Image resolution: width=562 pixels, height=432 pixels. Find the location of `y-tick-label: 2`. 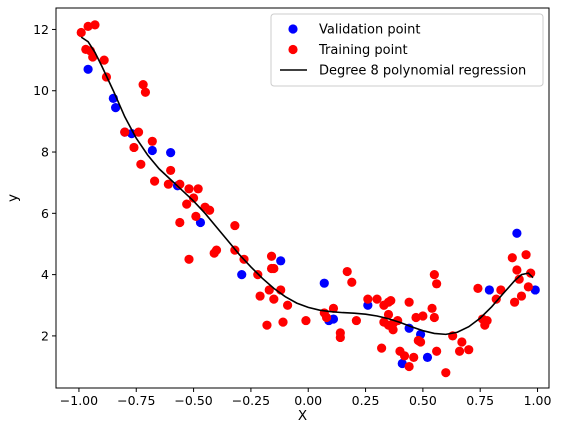

y-tick-label: 2 is located at coordinates (45, 335).